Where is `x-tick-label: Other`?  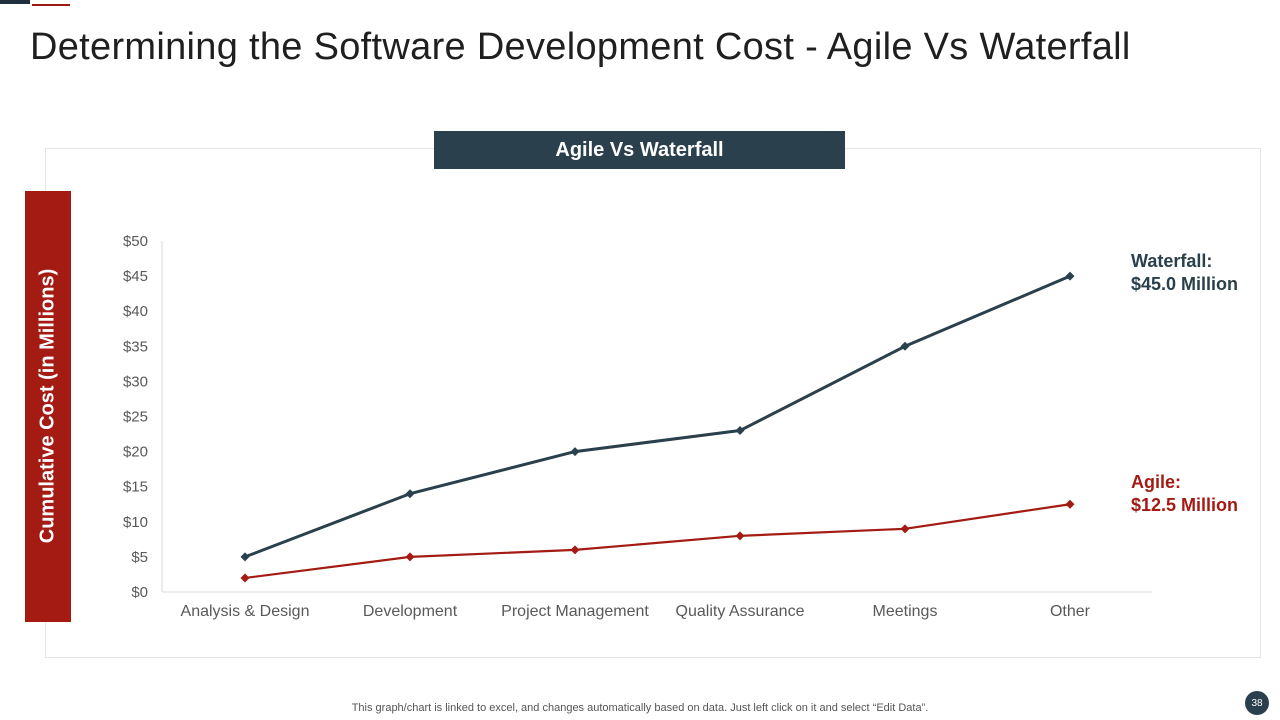
x-tick-label: Other is located at coordinates (1070, 611).